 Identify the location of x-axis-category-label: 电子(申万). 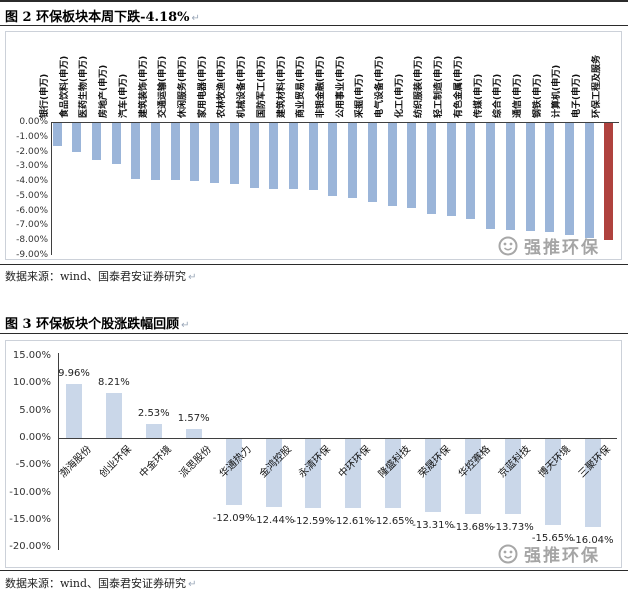
(577, 95).